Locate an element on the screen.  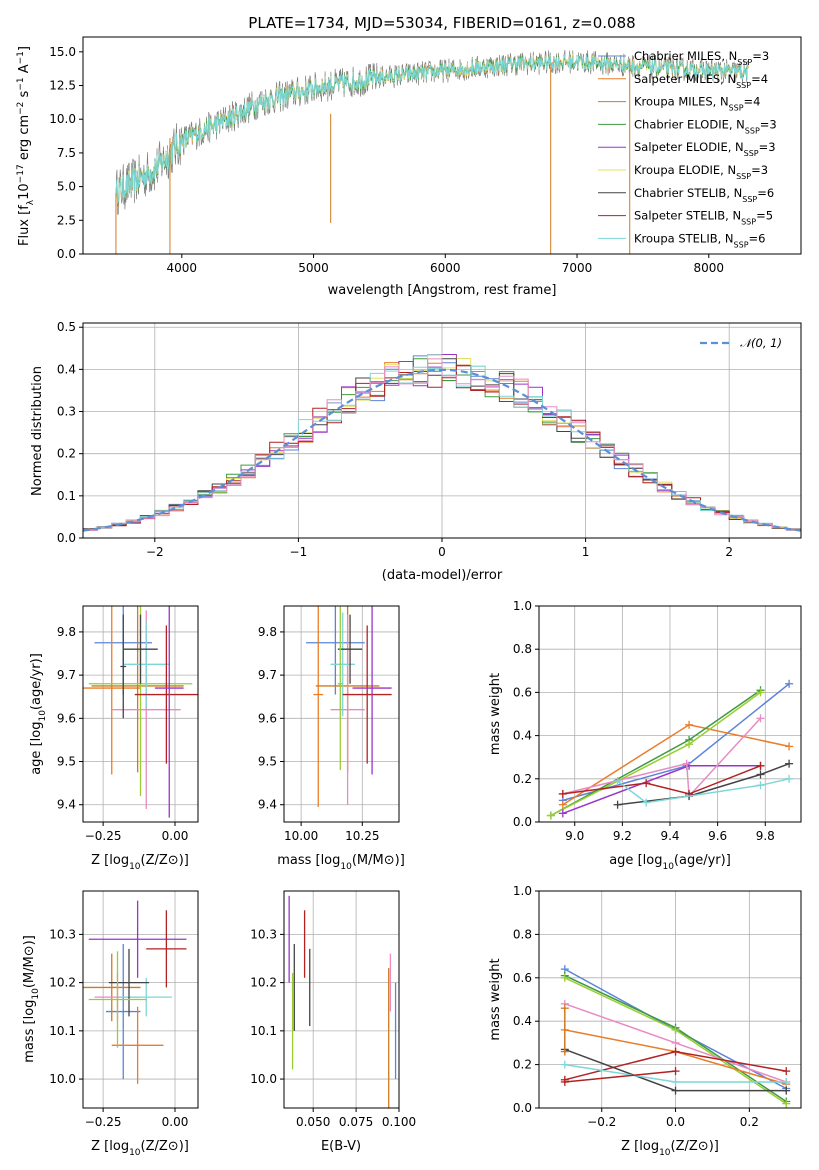
xlabel-mass_vs_ebv: E(B-V) is located at coordinates (341, 1146).